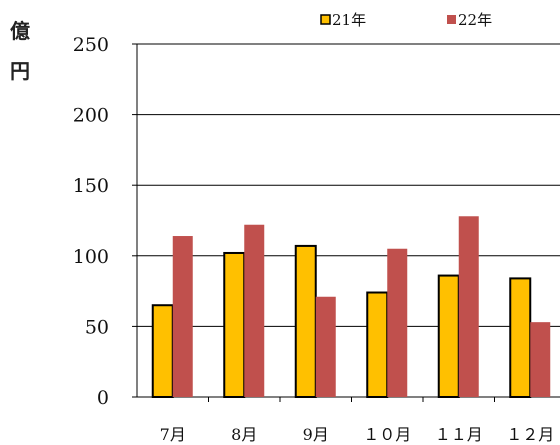 The image size is (560, 445). I want to click on category-label: １１月, so click(459, 434).